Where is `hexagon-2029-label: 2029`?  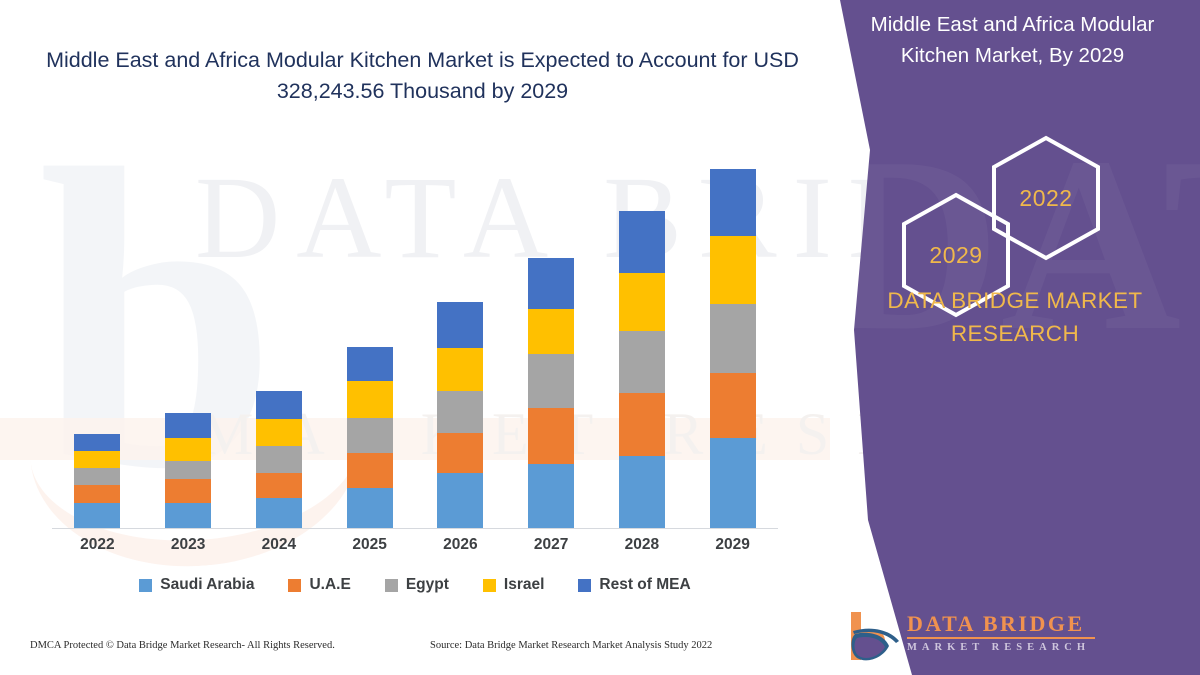
hexagon-2029-label: 2029 is located at coordinates (956, 254).